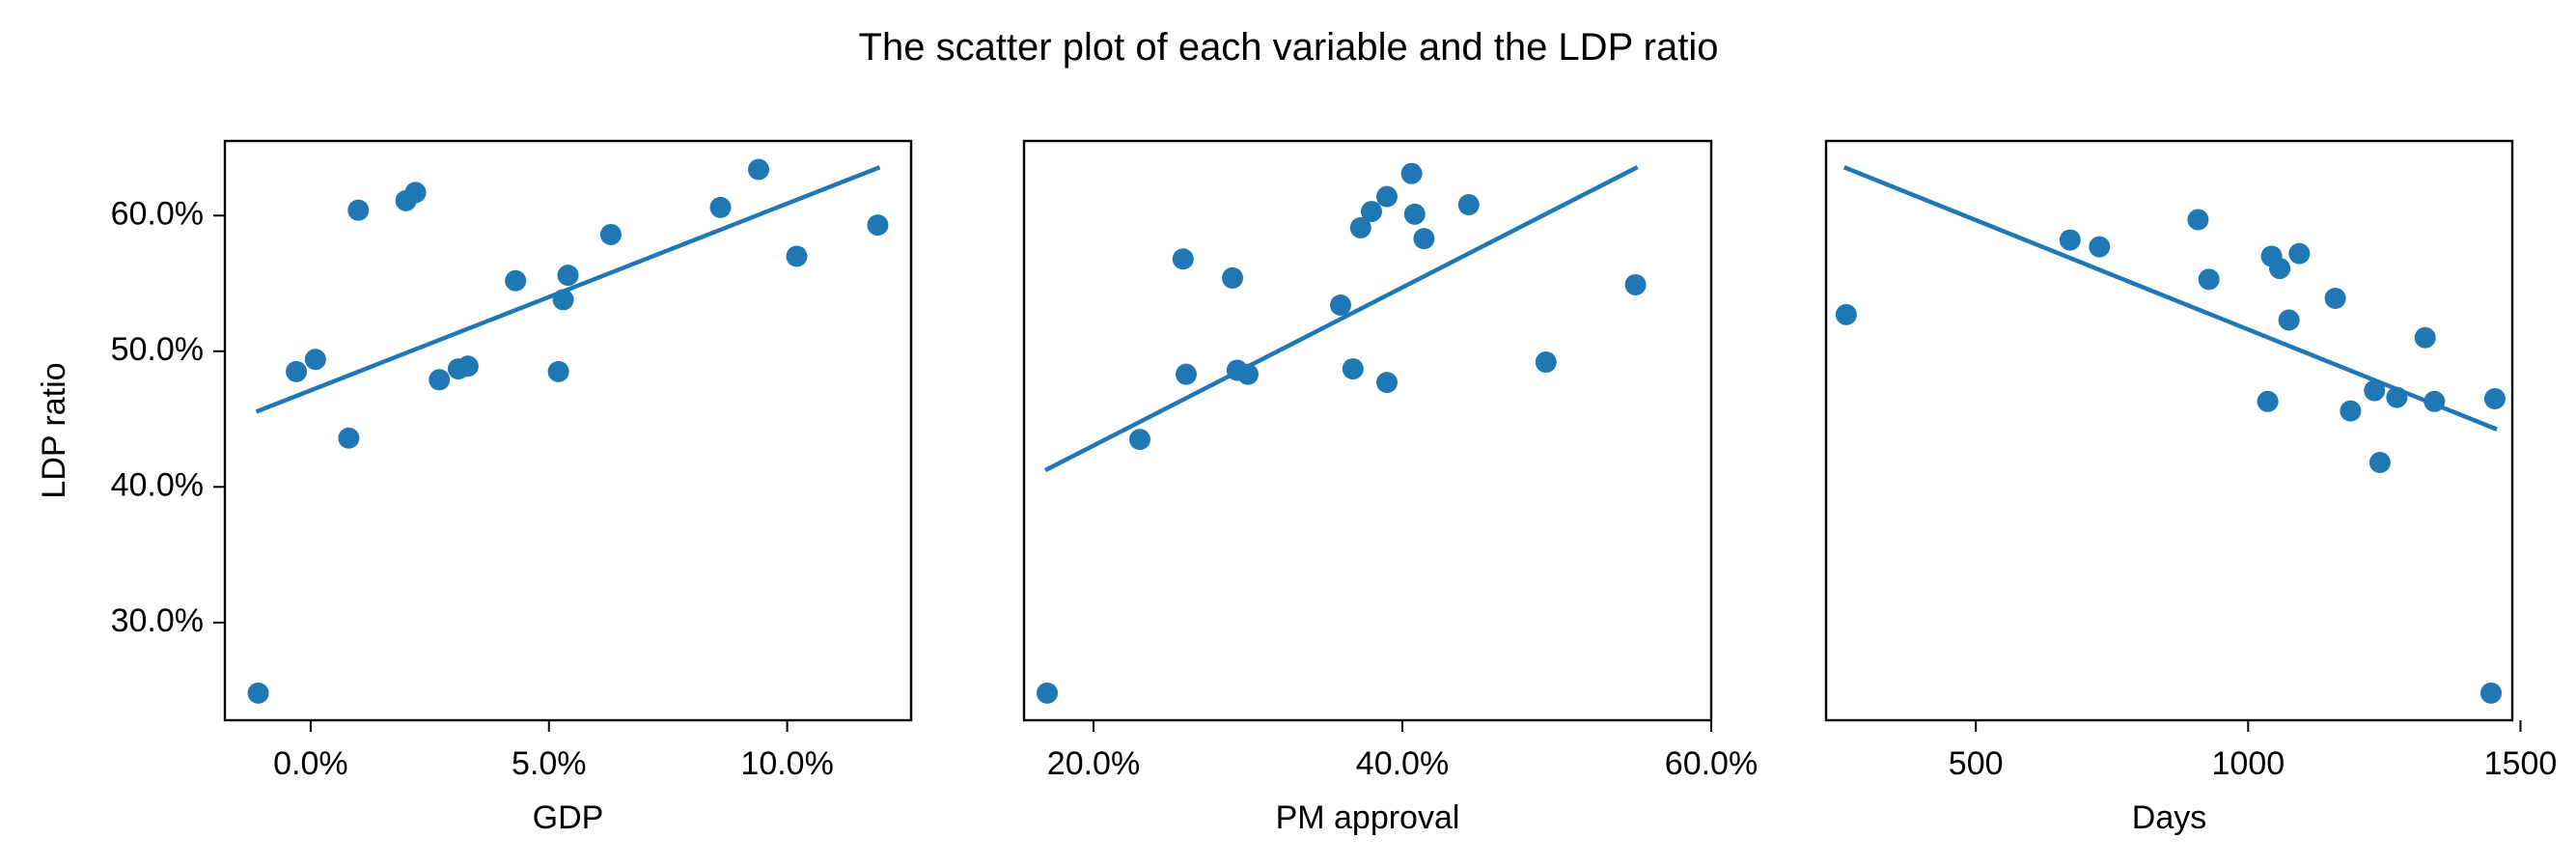 The image size is (2576, 867). Describe the element at coordinates (549, 763) in the screenshot. I see `x-tick-label: 5.0%` at that location.